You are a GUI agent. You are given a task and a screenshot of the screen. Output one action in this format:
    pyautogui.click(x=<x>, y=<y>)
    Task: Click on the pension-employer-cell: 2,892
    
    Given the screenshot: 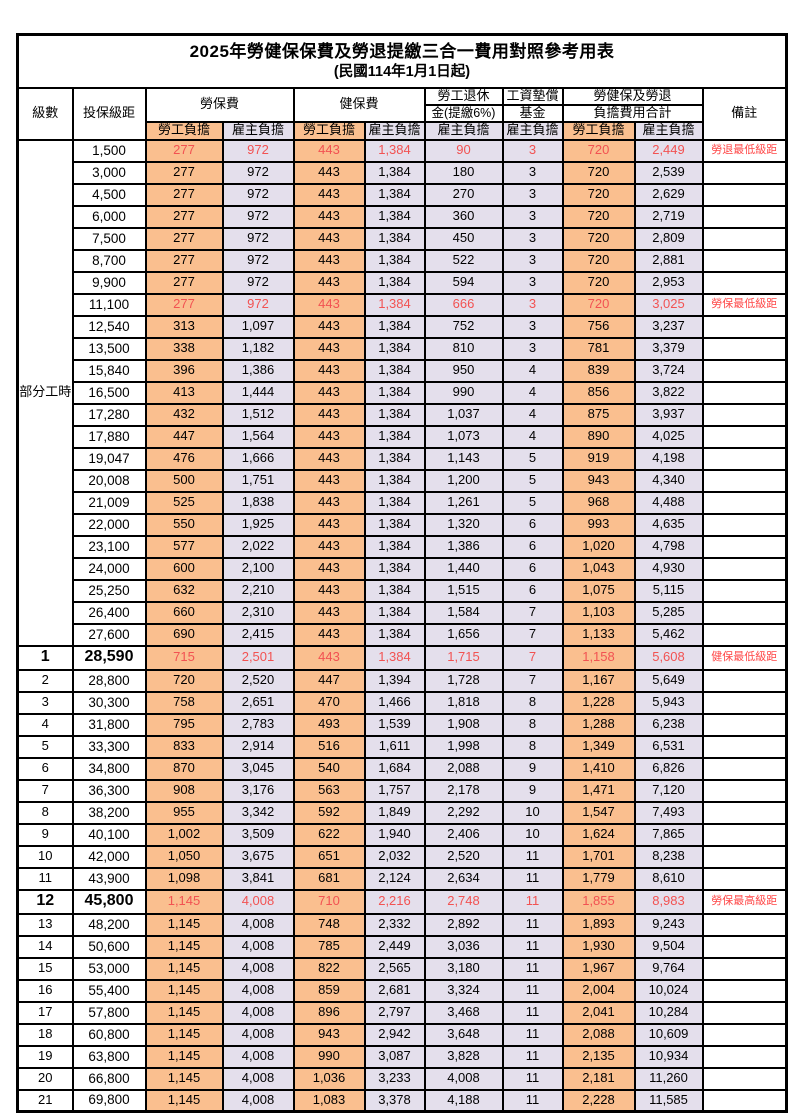 What is the action you would take?
    pyautogui.click(x=463, y=924)
    